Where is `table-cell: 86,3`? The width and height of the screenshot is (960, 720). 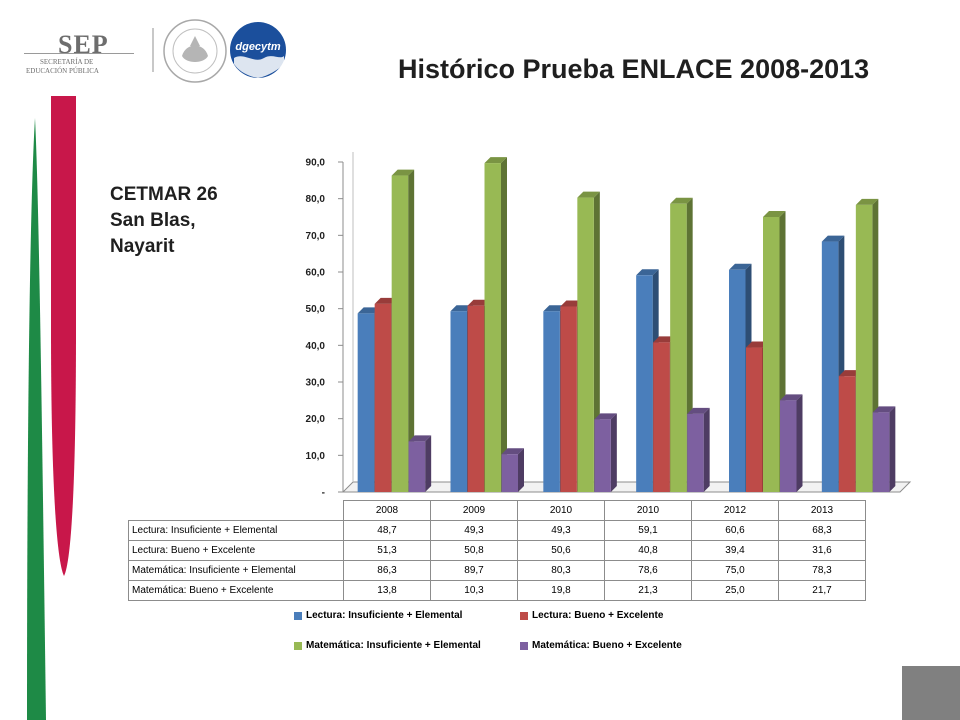
table-cell: 86,3 is located at coordinates (387, 570).